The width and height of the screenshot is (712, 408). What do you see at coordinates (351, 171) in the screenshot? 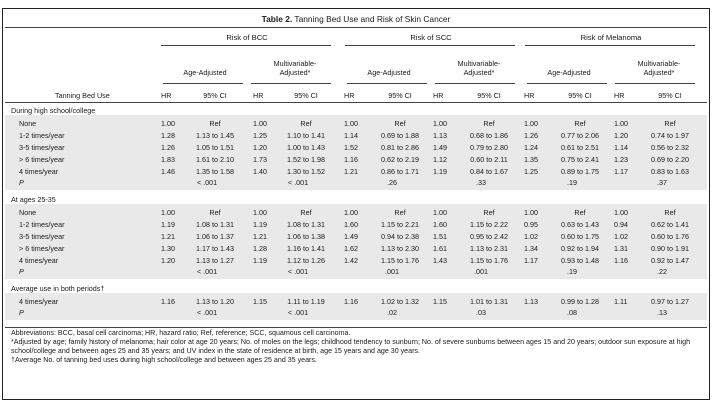
I see `hr-value: 1.21` at bounding box center [351, 171].